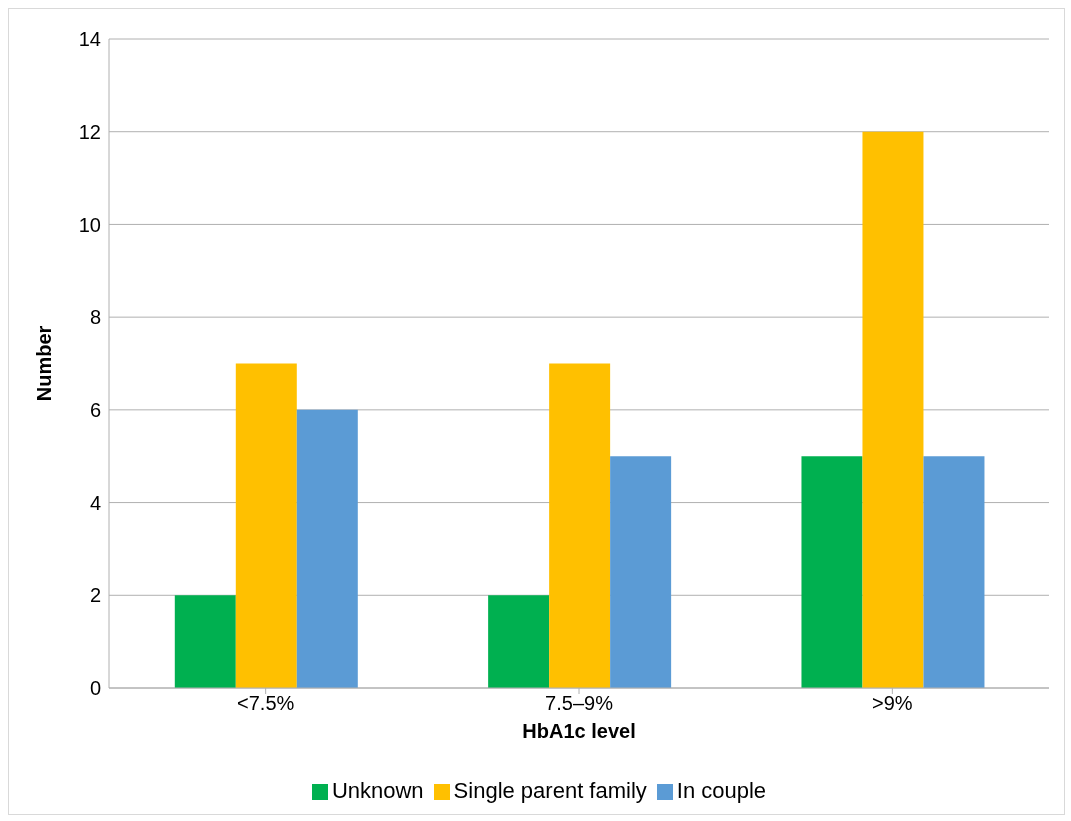 The height and width of the screenshot is (821, 1071). I want to click on y-tick-label: 14, so click(89, 39).